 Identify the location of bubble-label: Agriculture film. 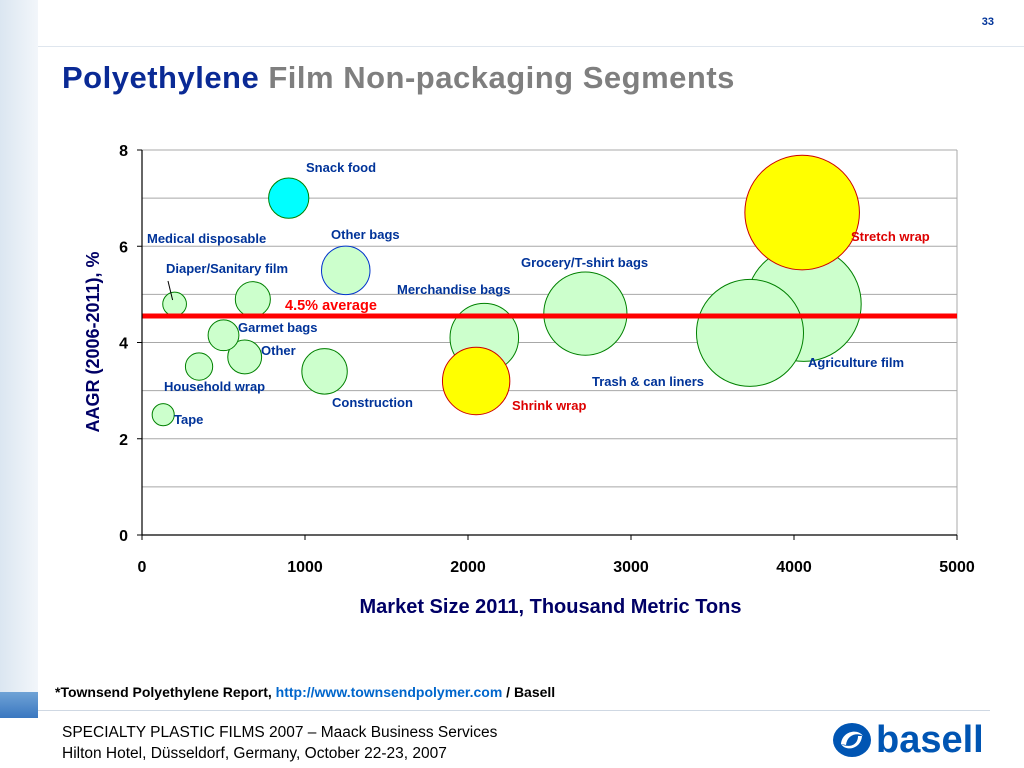
(856, 362).